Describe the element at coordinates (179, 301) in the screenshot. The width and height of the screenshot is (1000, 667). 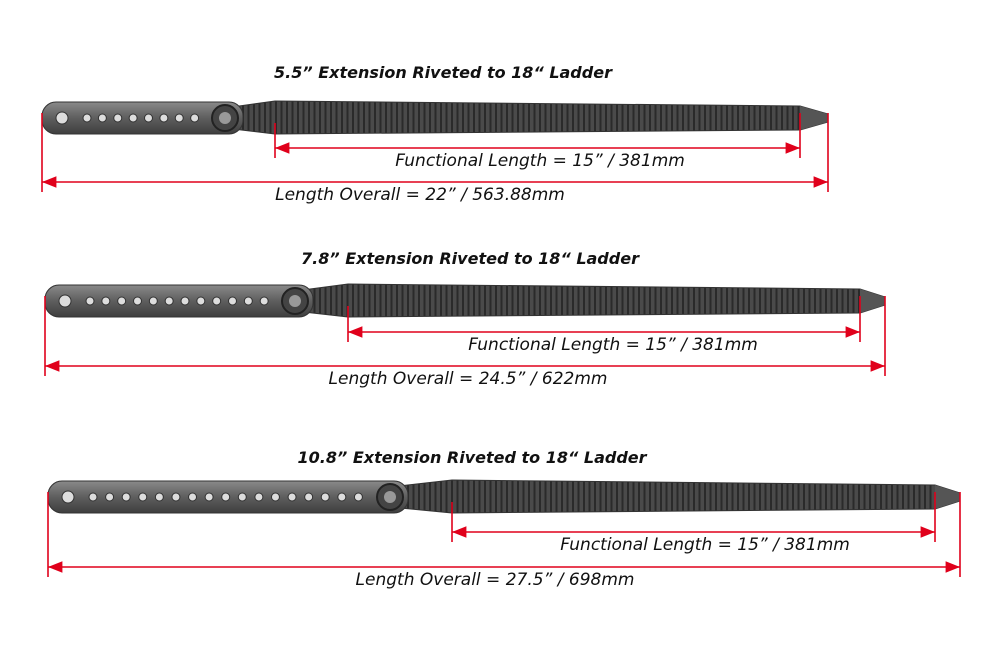
I see `extension` at that location.